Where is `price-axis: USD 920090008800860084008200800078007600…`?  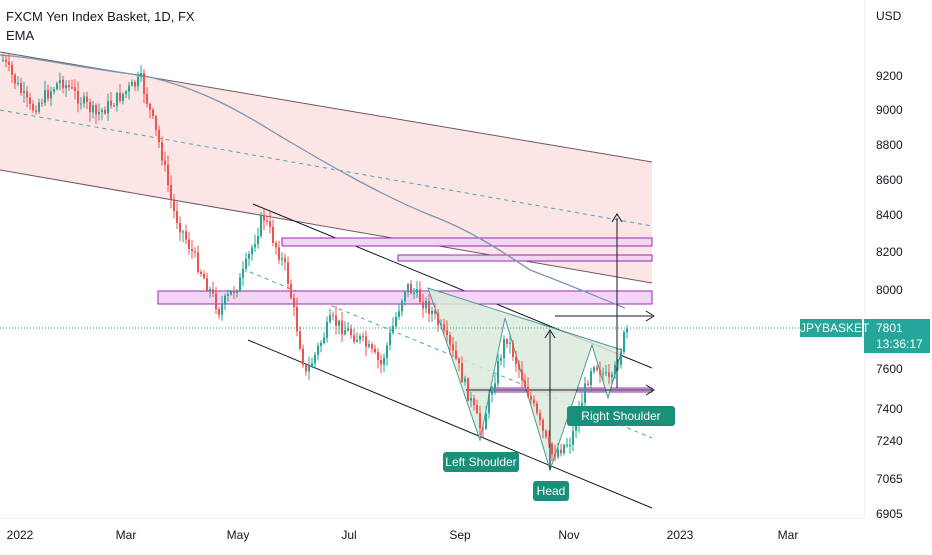 price-axis: USD 920090008800860084008200800078007600… is located at coordinates (866, 260).